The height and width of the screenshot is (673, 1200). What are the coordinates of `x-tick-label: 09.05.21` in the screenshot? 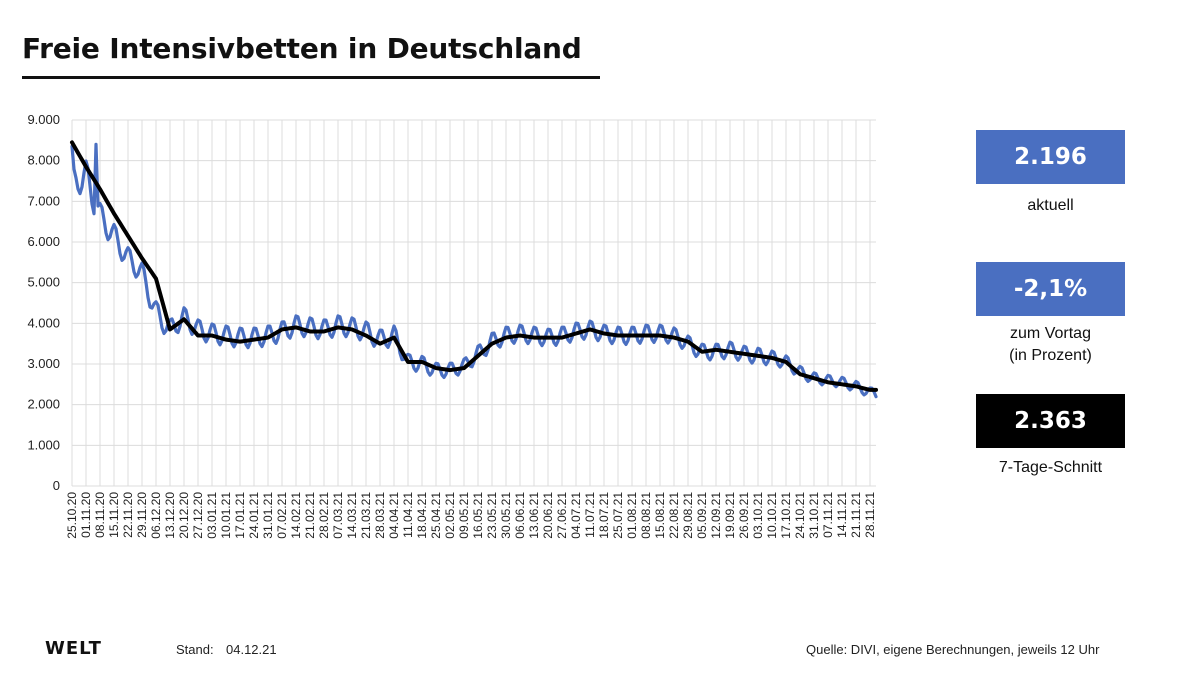 It's located at (464, 515).